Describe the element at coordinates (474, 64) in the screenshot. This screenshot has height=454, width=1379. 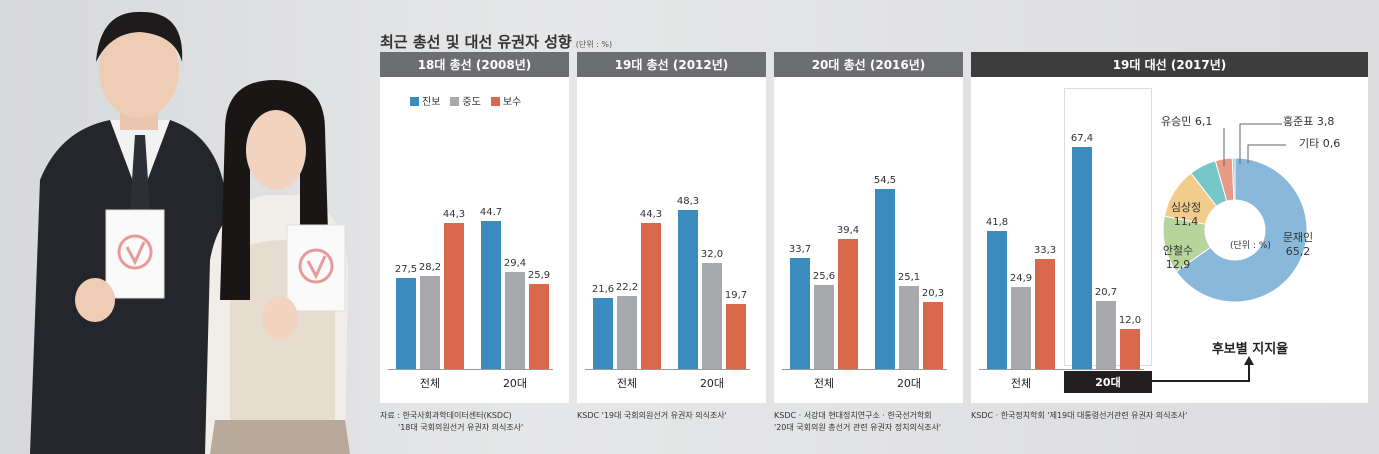
I see `panel-title: 18대 총선 (2008년)` at that location.